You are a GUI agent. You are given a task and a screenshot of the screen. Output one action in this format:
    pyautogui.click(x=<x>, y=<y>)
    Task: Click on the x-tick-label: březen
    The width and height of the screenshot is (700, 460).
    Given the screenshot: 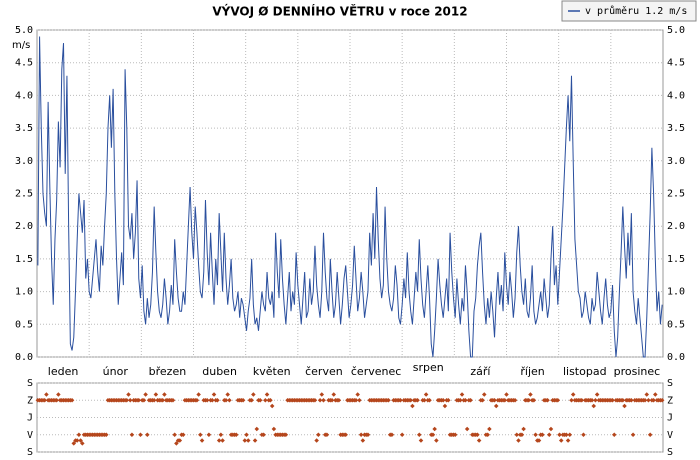 What is the action you would take?
    pyautogui.click(x=168, y=371)
    